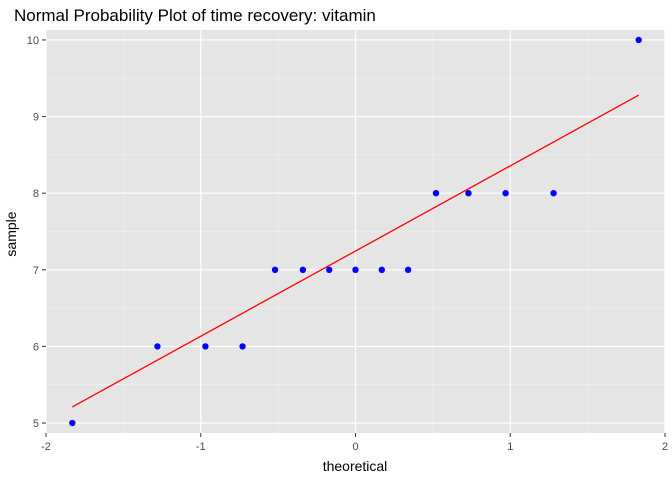  What do you see at coordinates (11, 233) in the screenshot?
I see `y-axis-title: sample` at bounding box center [11, 233].